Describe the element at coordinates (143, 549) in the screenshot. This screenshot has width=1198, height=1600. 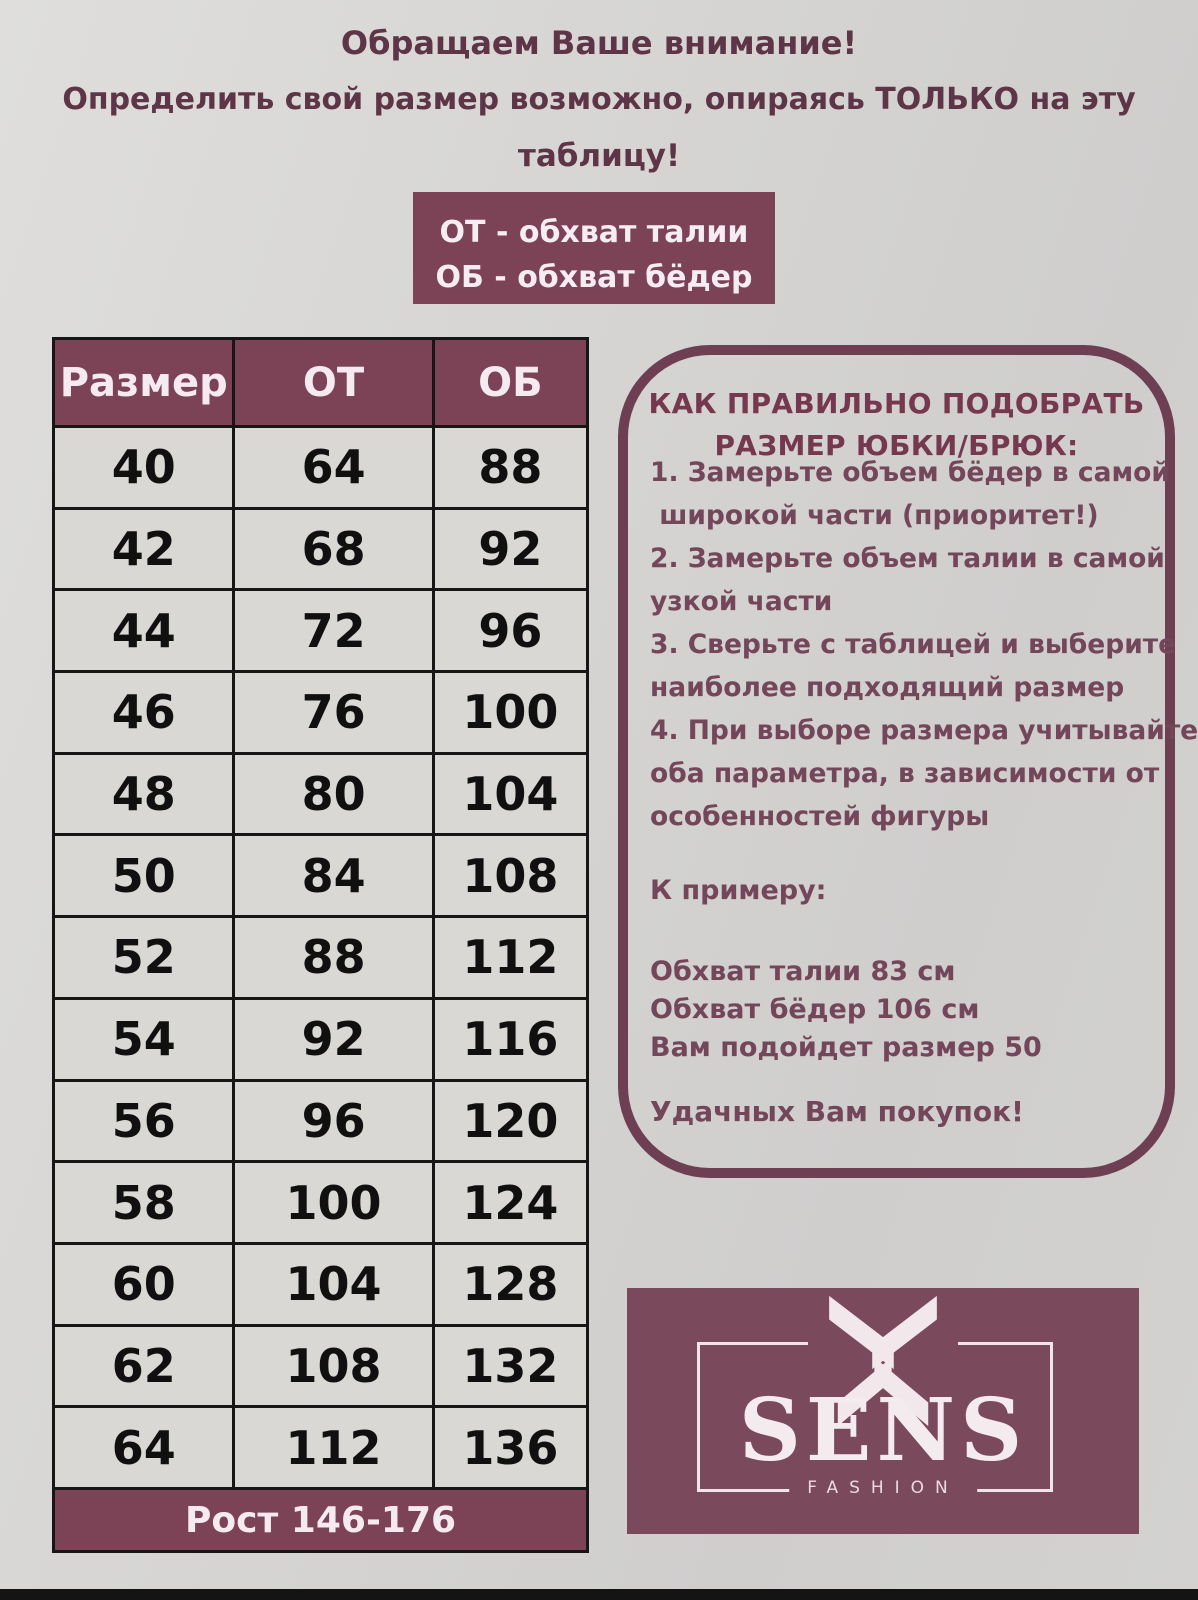
I see `table-cell: 42` at that location.